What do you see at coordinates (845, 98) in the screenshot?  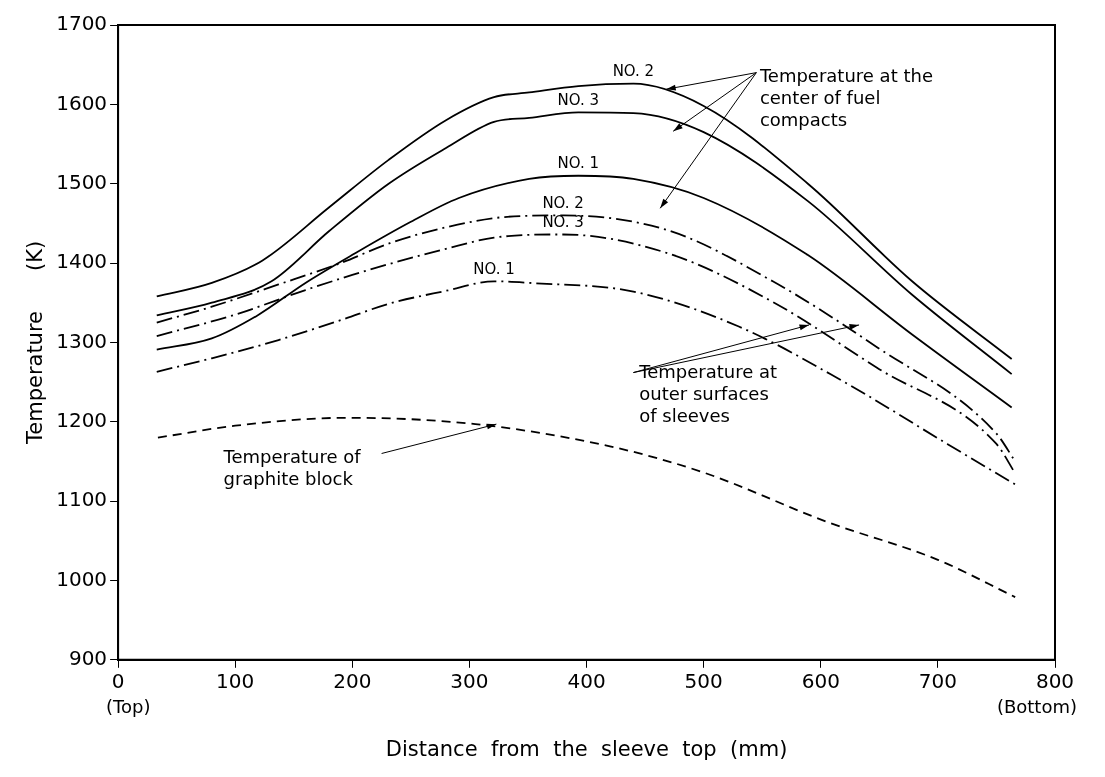 I see `annotation: Temperature at the center of fuel compacts` at bounding box center [845, 98].